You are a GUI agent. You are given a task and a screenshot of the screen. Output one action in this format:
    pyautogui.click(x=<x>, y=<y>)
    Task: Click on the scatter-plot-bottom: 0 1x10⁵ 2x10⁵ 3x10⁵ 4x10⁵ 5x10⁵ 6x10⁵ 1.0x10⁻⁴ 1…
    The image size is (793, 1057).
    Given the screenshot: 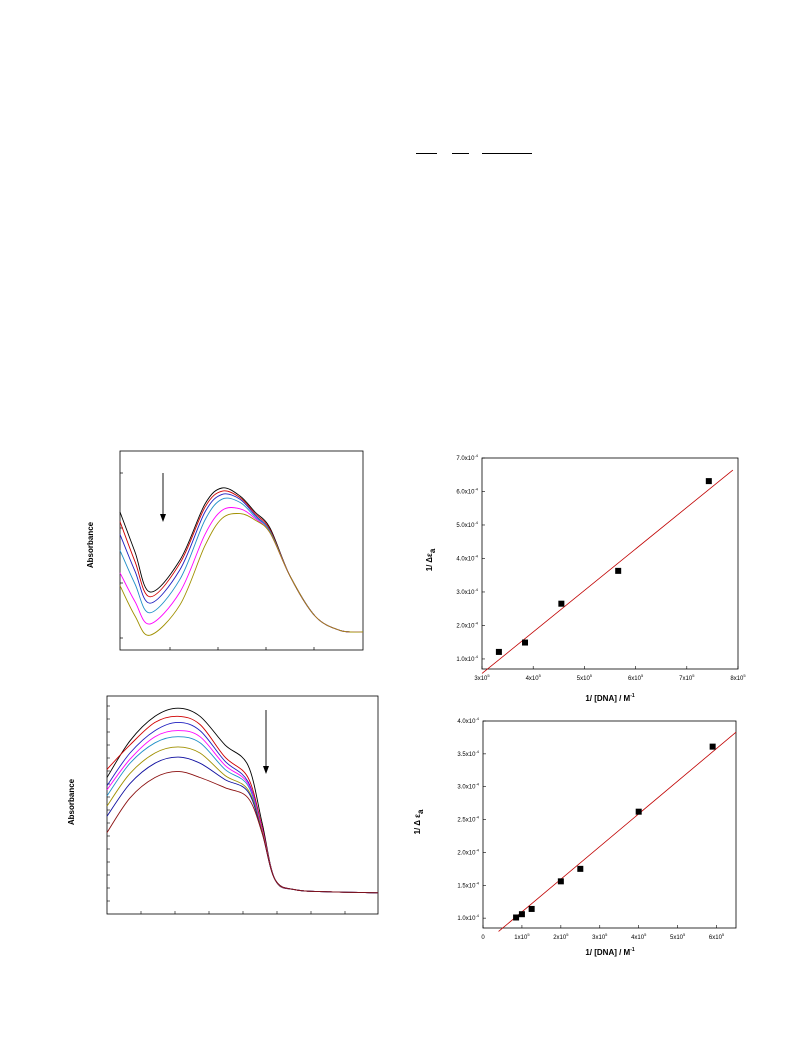 What is the action you would take?
    pyautogui.click(x=575, y=836)
    